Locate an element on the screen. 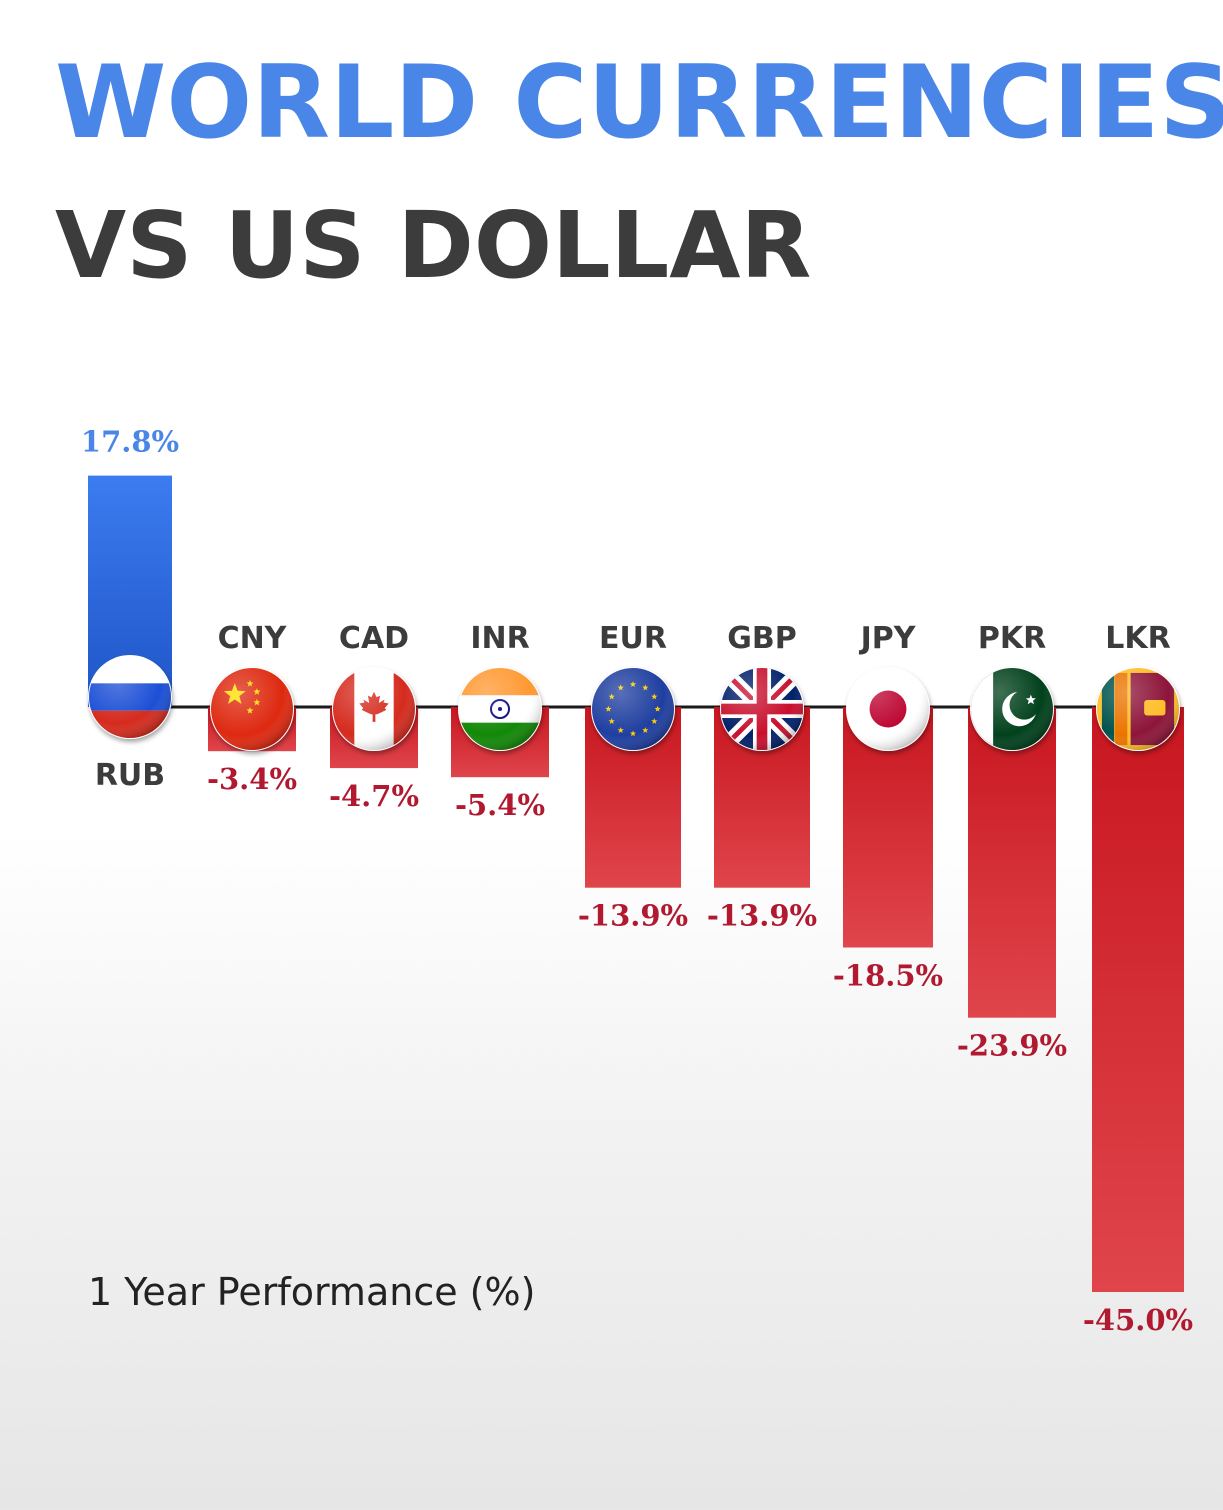 The width and height of the screenshot is (1223, 1510). china-flag-icon is located at coordinates (252, 709).